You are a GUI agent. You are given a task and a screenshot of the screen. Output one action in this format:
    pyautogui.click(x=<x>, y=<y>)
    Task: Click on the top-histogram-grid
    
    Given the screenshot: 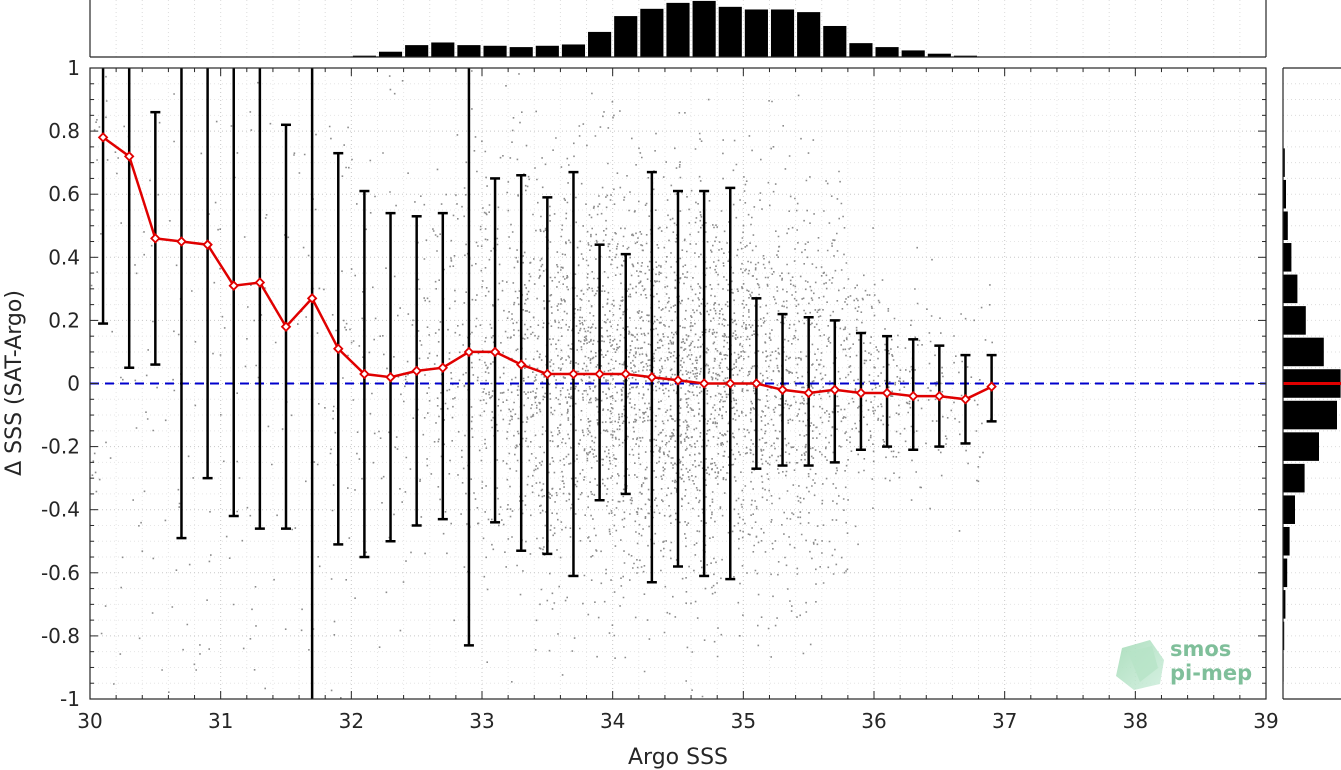 What is the action you would take?
    pyautogui.click(x=678, y=28)
    